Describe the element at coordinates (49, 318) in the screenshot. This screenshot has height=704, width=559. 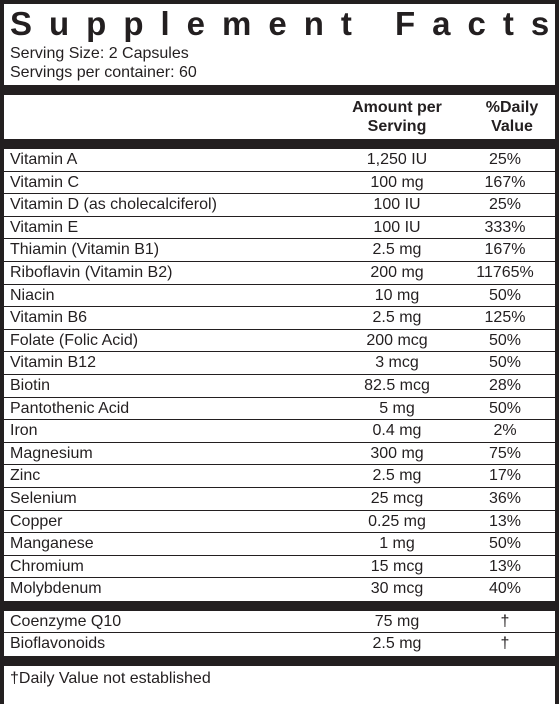
I see `nutrient-name: Vitamin B6` at that location.